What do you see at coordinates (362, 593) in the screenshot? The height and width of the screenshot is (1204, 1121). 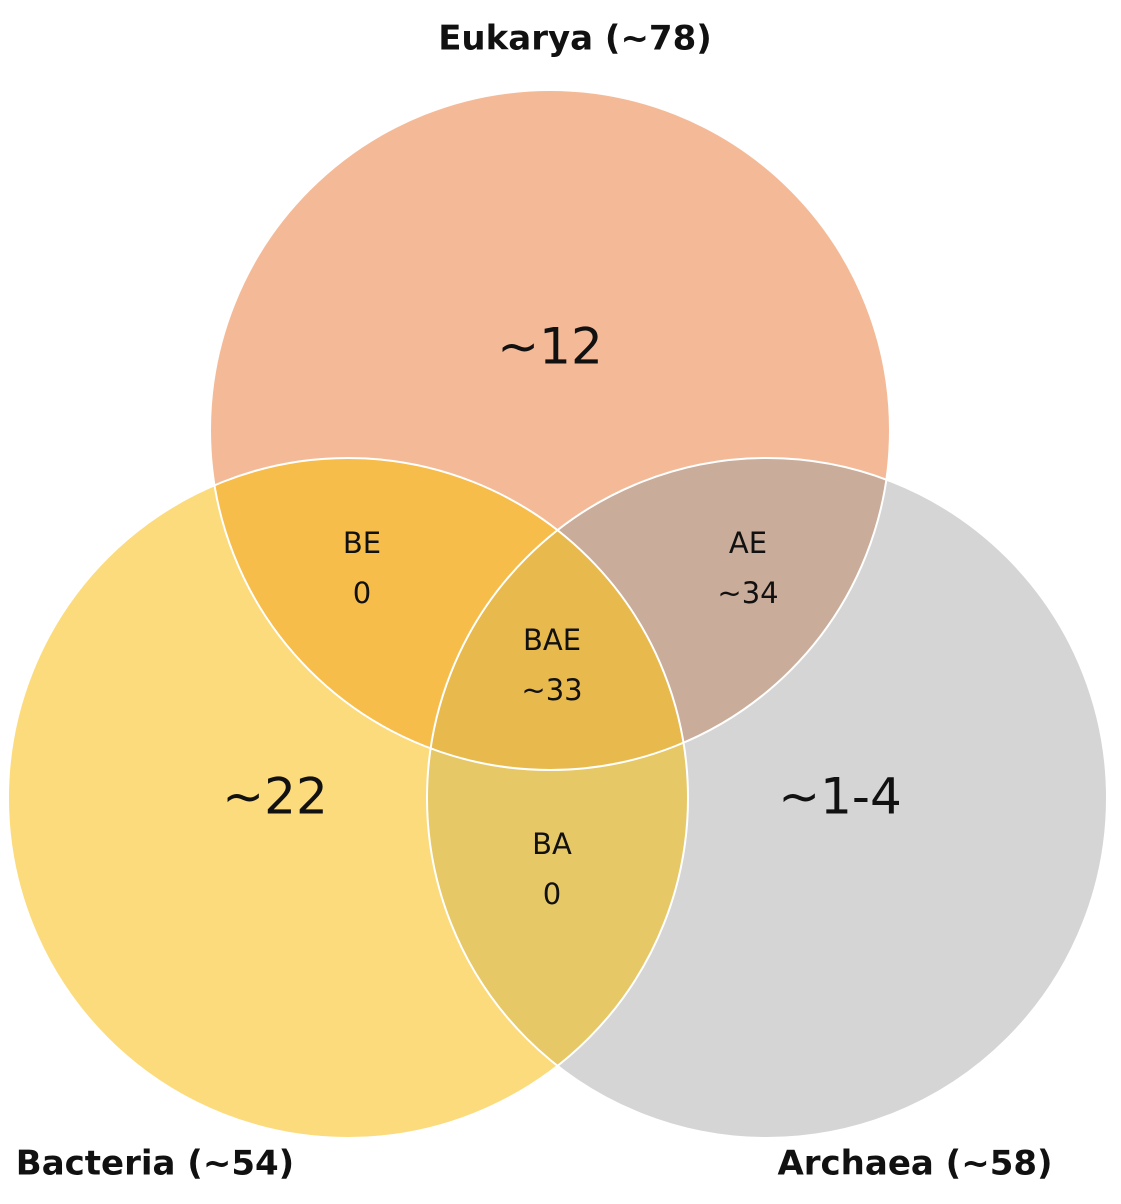 I see `be-value: 0` at bounding box center [362, 593].